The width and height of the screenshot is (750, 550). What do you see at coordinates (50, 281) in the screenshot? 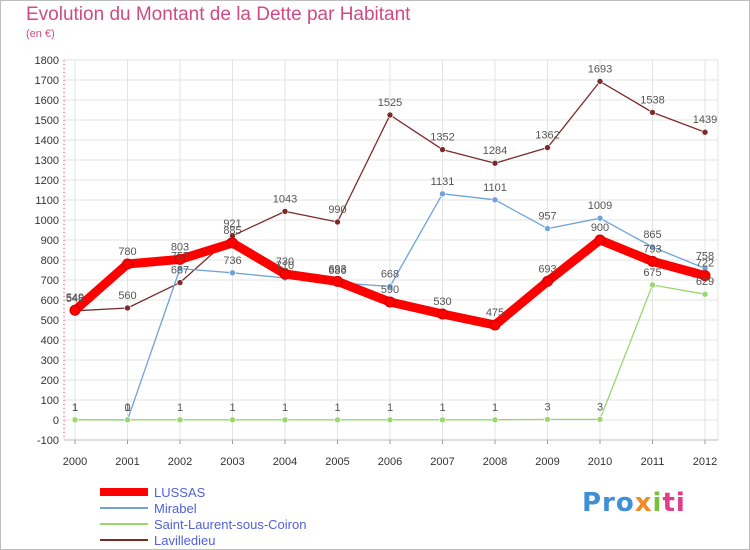
I see `y-tick-label: 700` at bounding box center [50, 281].